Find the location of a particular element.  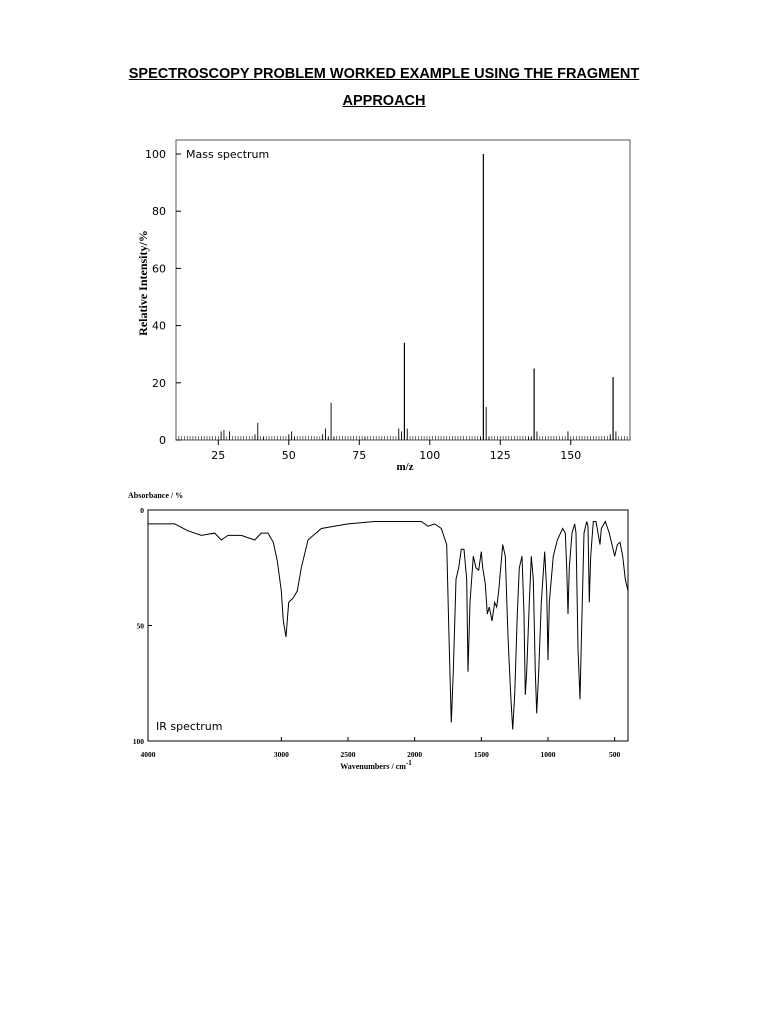

ir-y-axis-label: Absorbance / % is located at coordinates (155, 495).